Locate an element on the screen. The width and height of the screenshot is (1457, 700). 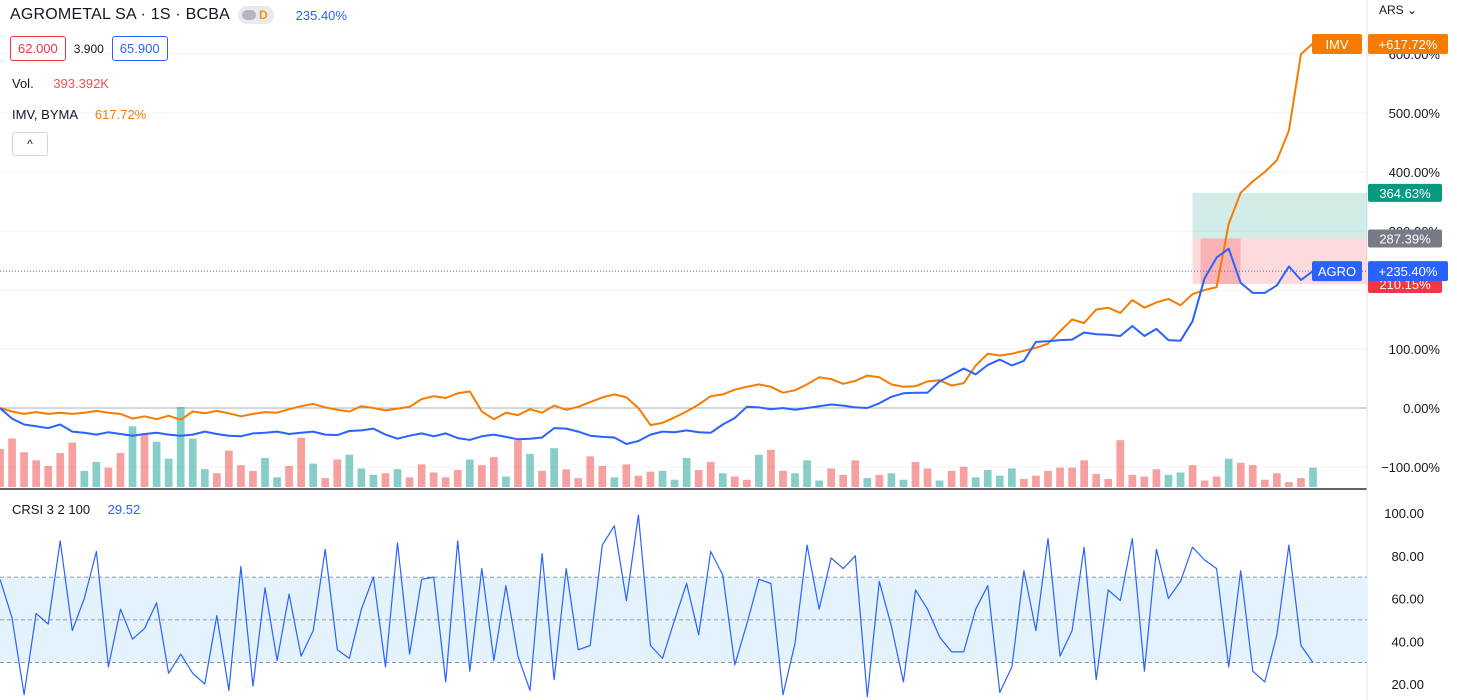
y-tick-label: 60.00 is located at coordinates (1407, 599).